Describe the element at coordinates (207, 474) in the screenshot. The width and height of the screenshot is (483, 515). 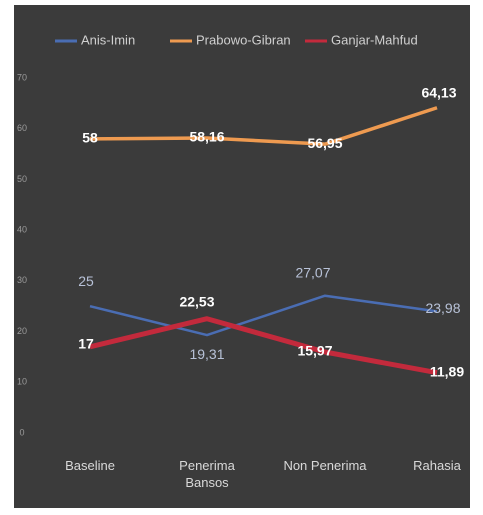
I see `x-tick-label: Penerima Bansos` at that location.